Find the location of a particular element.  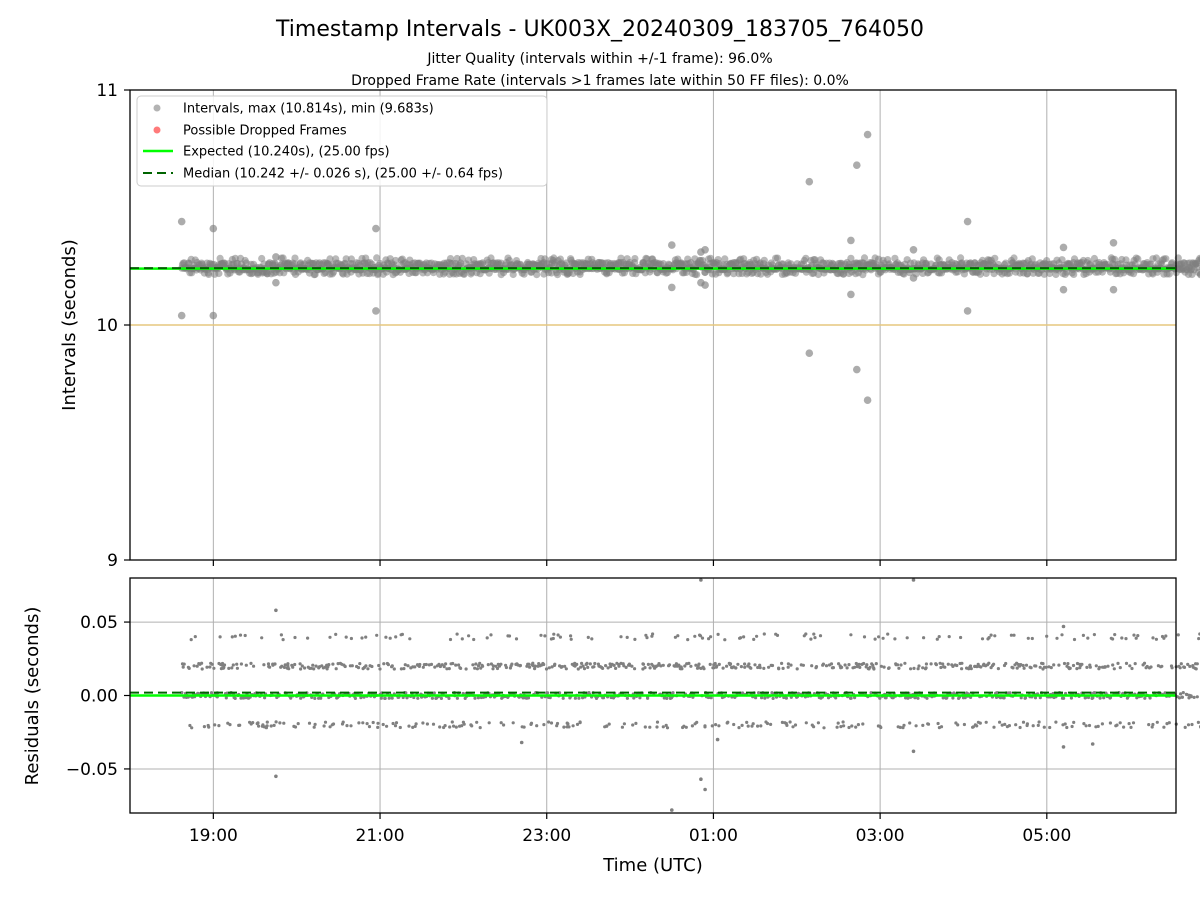

x-tick-label: 19:00 is located at coordinates (213, 836).